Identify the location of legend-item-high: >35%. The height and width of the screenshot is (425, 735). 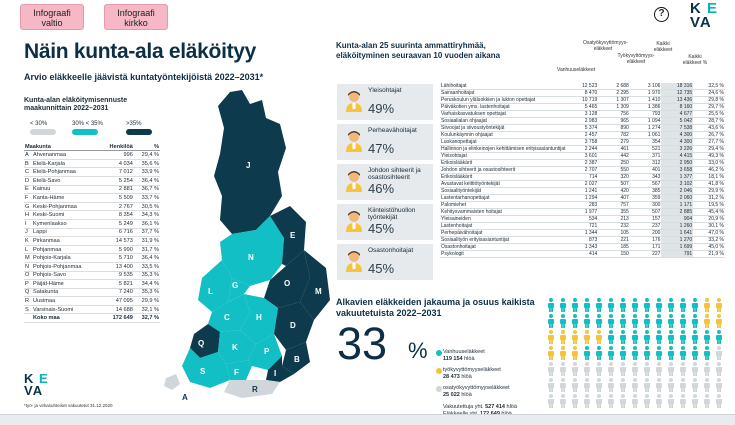
(139, 128).